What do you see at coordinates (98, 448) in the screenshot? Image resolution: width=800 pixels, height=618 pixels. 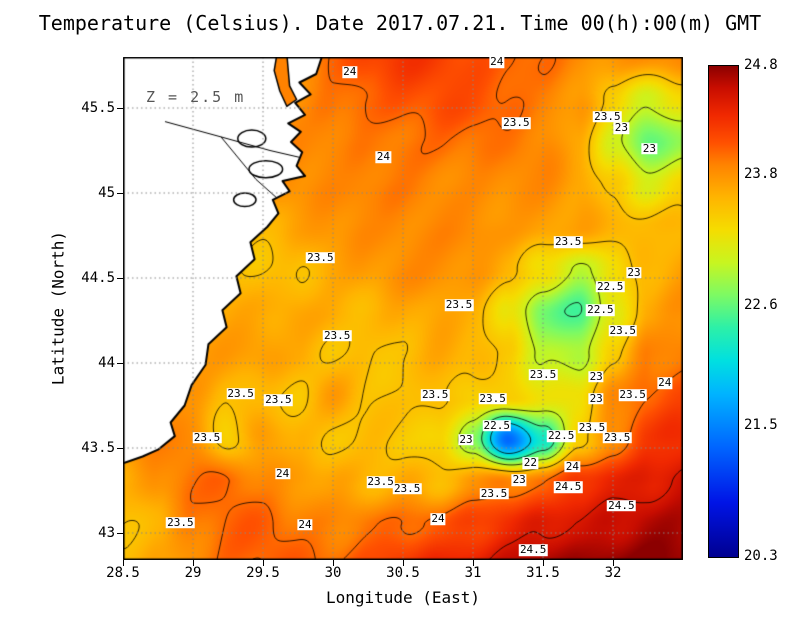 I see `y-tick-label: 43.5` at bounding box center [98, 448].